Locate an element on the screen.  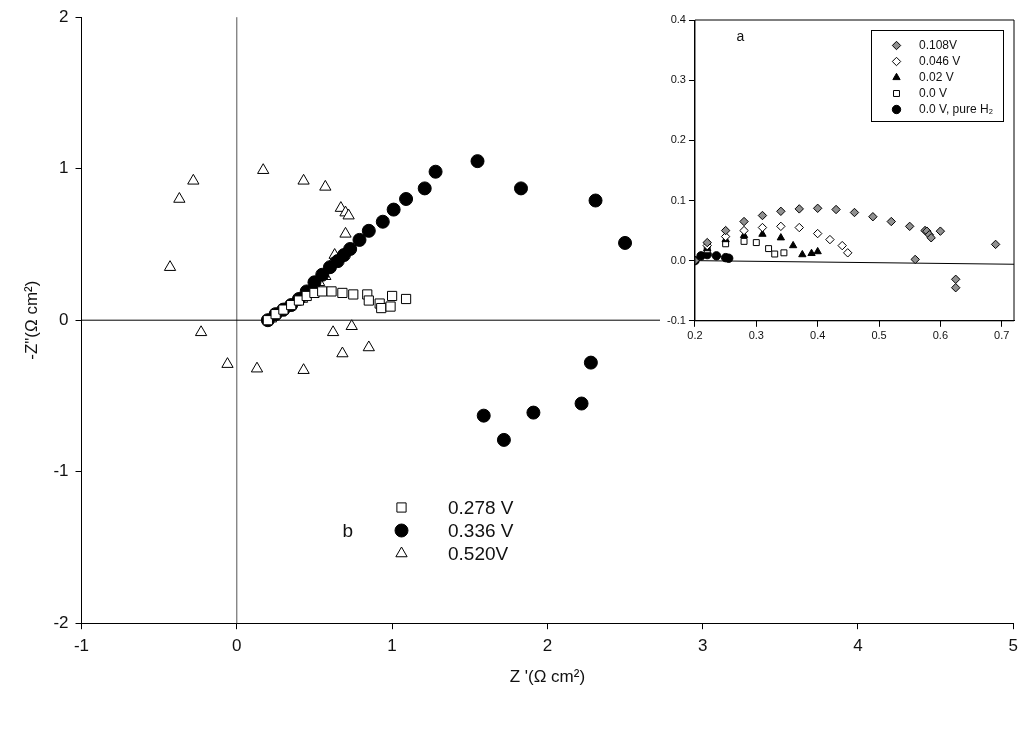
annotation: a is located at coordinates (740, 36).